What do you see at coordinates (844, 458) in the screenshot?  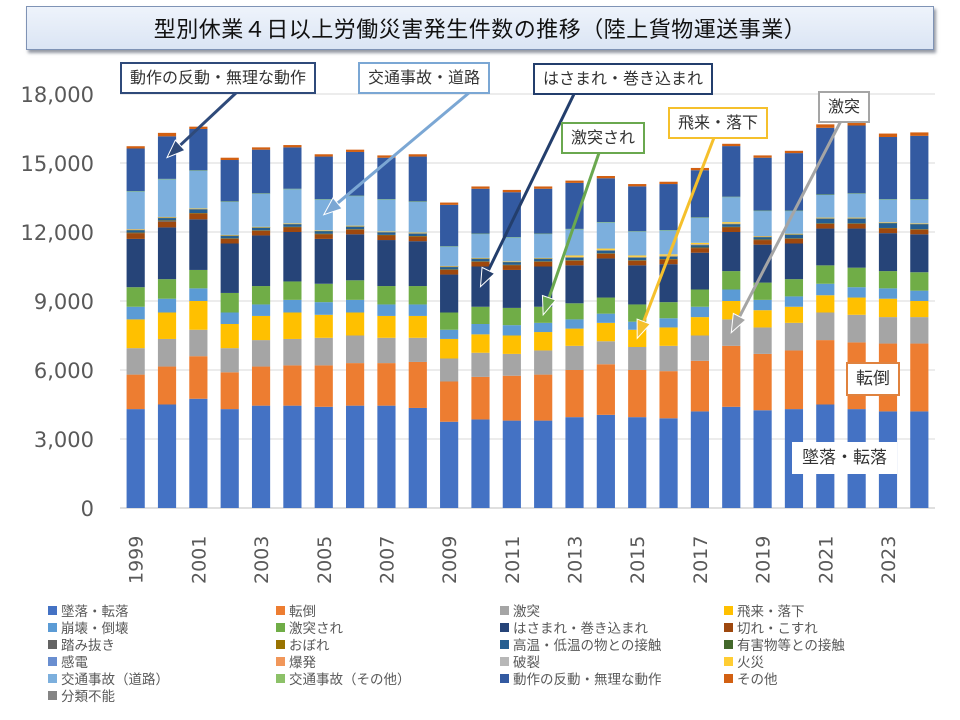 I see `callout-fall-from-height: 墜落・転落` at bounding box center [844, 458].